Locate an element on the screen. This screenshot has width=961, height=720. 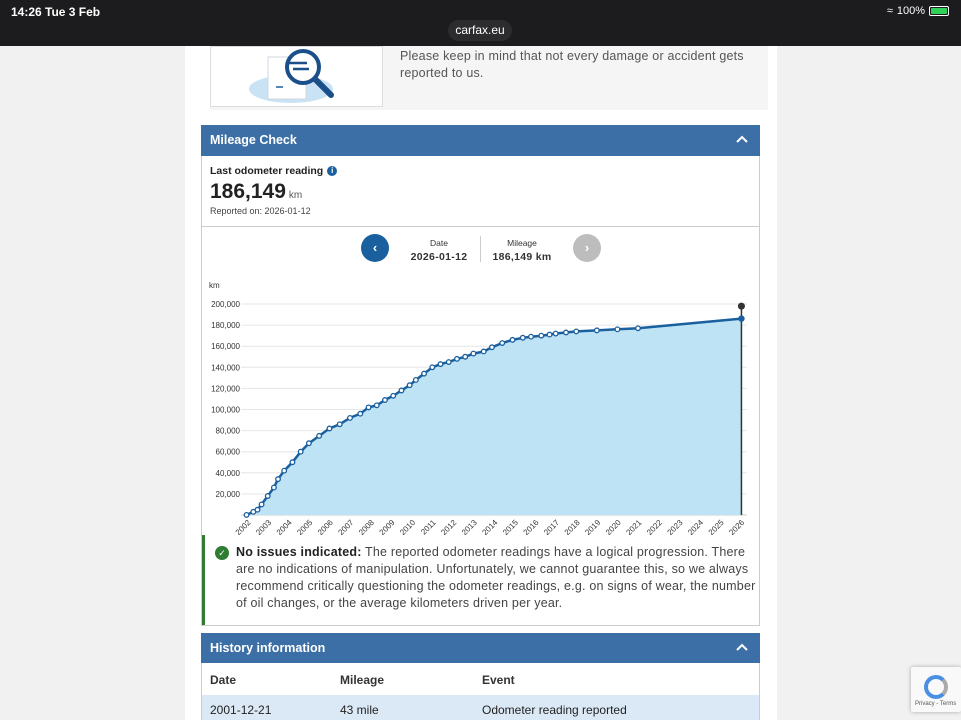
previous-reading-button: ‹ is located at coordinates (375, 248).